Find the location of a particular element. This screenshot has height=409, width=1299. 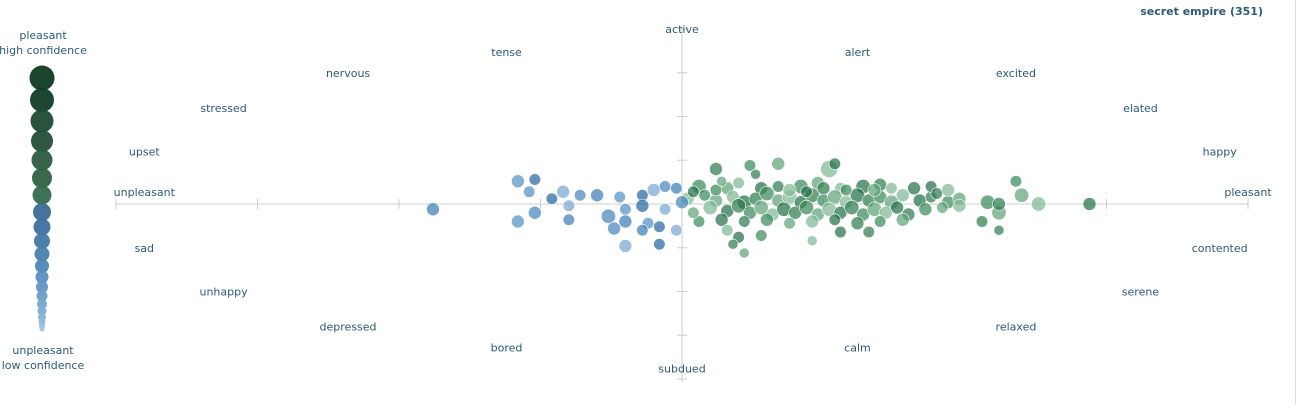

legend-bubbles is located at coordinates (42, 198).